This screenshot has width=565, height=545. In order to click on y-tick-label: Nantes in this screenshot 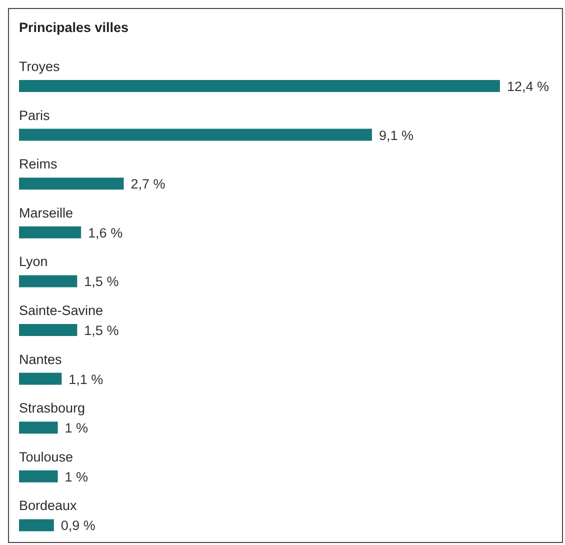, I will do `click(40, 359)`.